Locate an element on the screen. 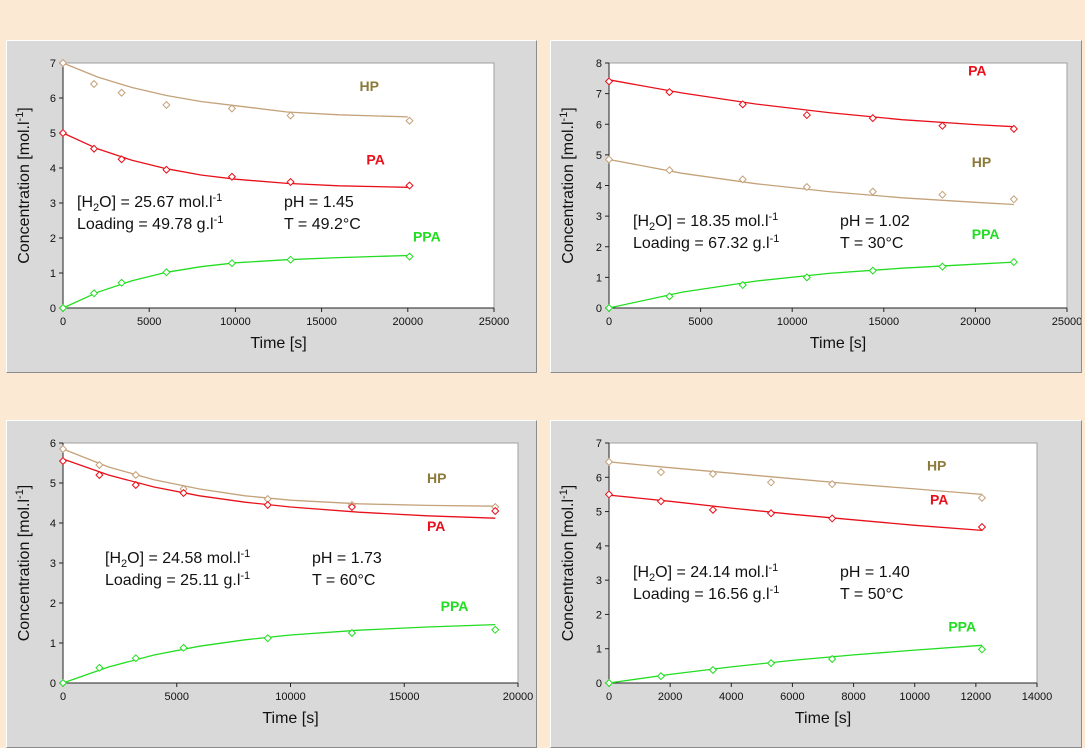 The height and width of the screenshot is (748, 1085). x-tick-label: 8000 is located at coordinates (853, 697).